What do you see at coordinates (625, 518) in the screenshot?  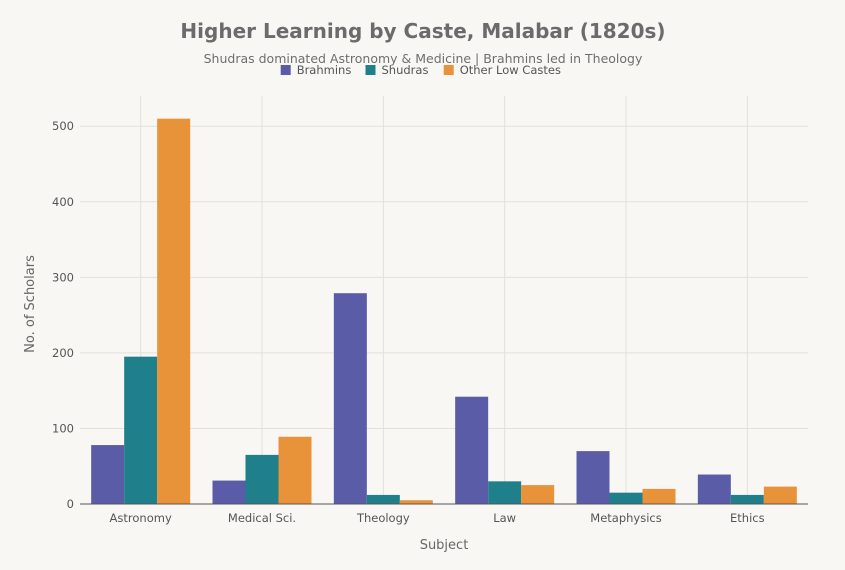 I see `x-tick-label: Metaphysics` at bounding box center [625, 518].